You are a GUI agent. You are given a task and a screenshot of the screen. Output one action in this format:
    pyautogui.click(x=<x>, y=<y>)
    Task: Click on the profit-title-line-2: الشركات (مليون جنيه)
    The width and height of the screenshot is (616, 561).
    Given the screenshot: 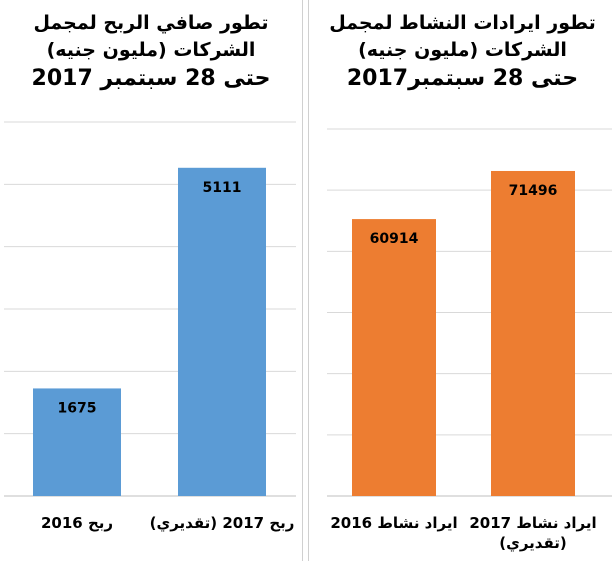 What is the action you would take?
    pyautogui.click(x=151, y=50)
    